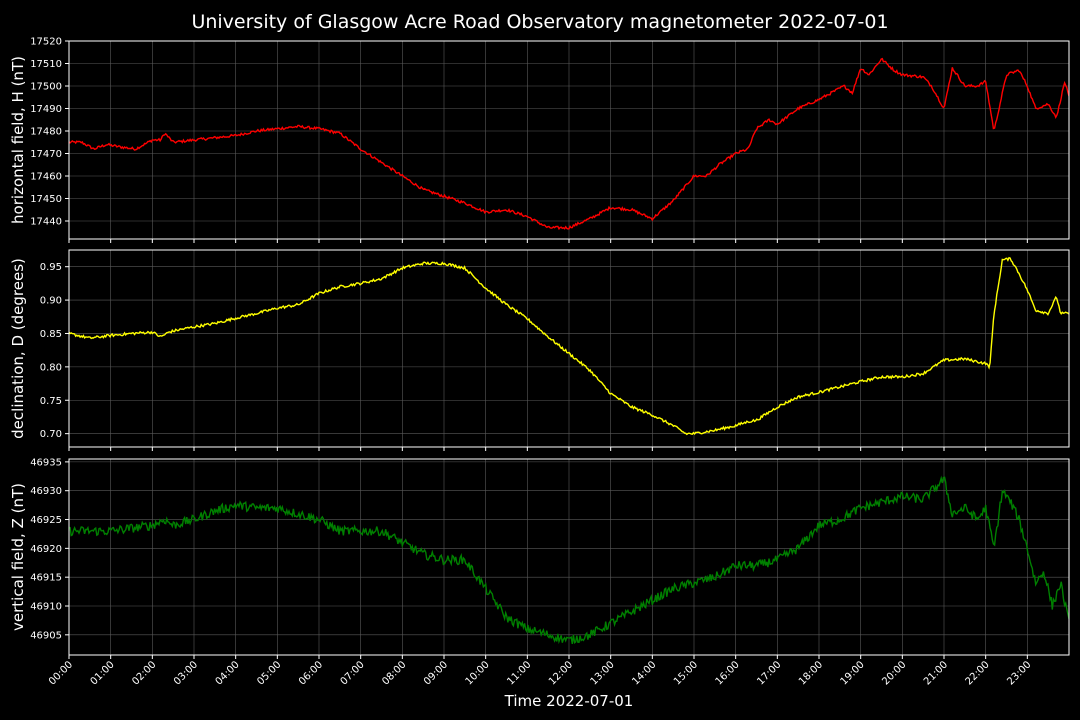  I want to click on y-tick-label: 17520, so click(46, 42).